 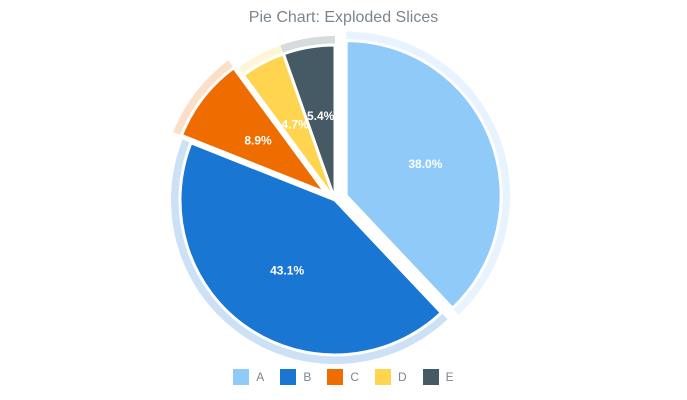 I want to click on legend-item-d: D, so click(x=391, y=377).